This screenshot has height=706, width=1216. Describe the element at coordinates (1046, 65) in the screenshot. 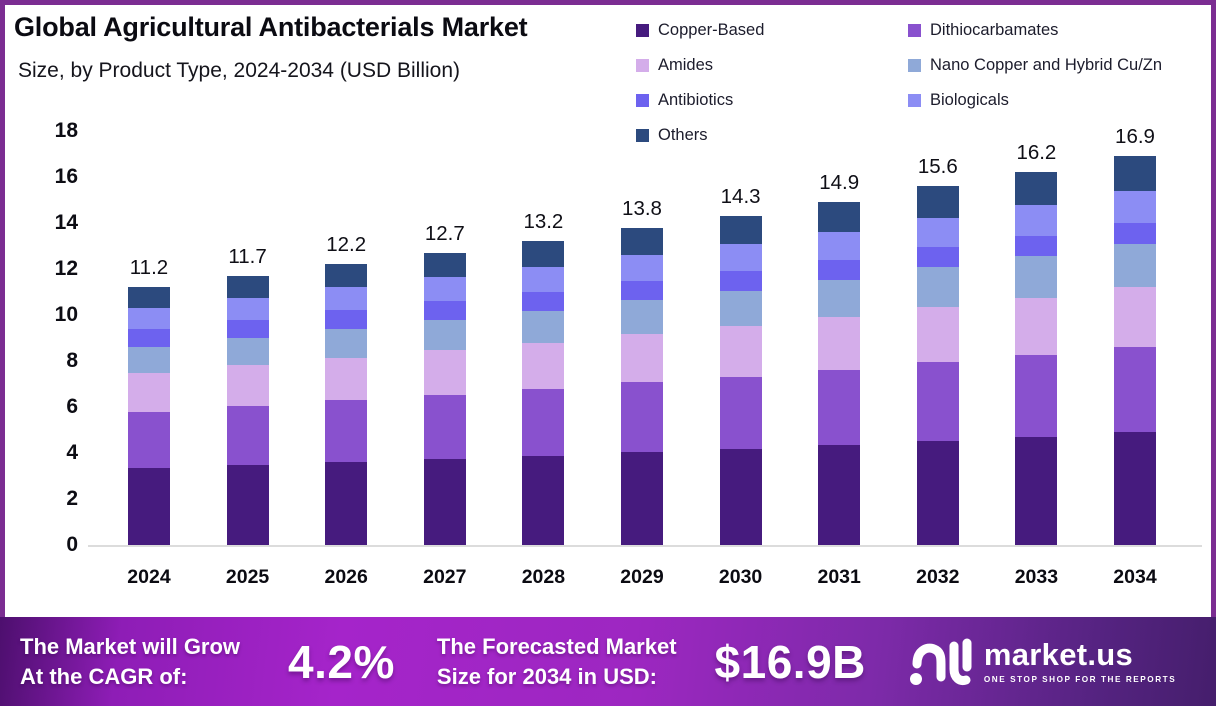

I see `legend-label: Nano Copper and Hybrid Cu/Zn` at that location.